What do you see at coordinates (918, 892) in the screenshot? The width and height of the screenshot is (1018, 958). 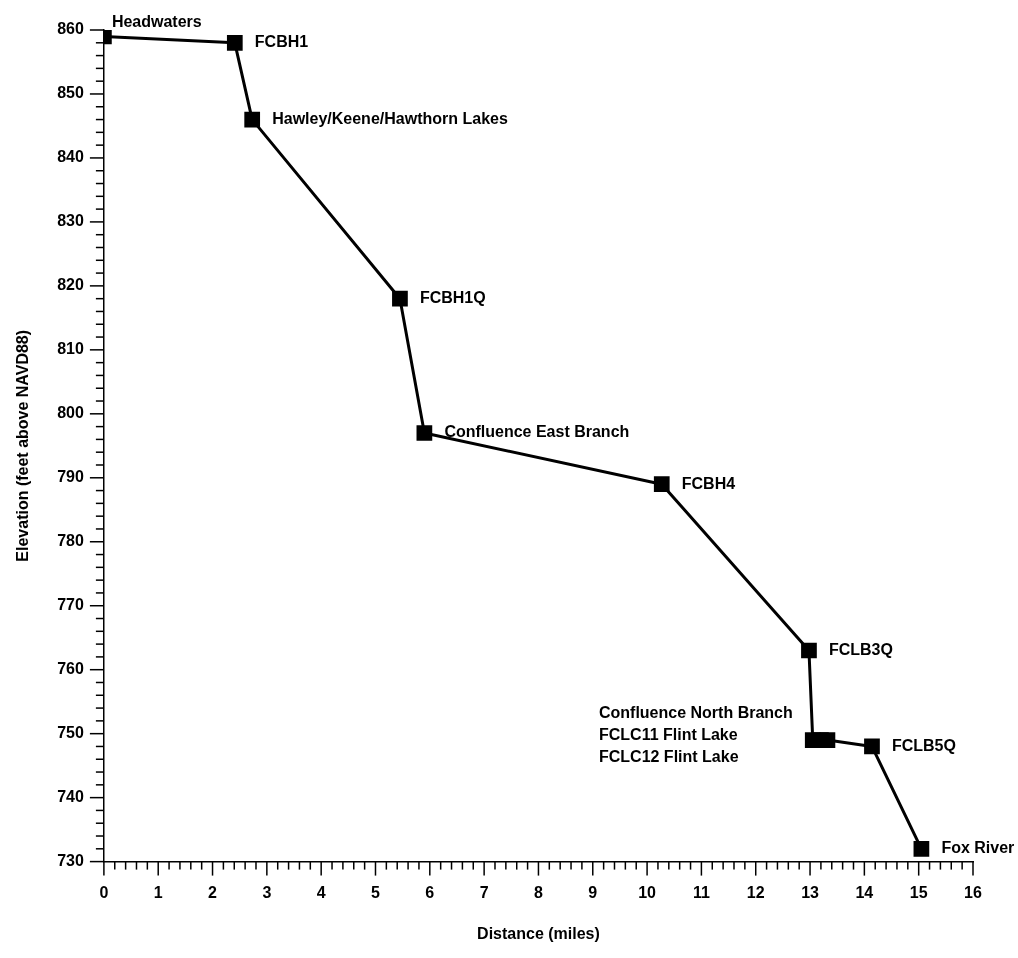 I see `x-tick-label: 15` at bounding box center [918, 892].